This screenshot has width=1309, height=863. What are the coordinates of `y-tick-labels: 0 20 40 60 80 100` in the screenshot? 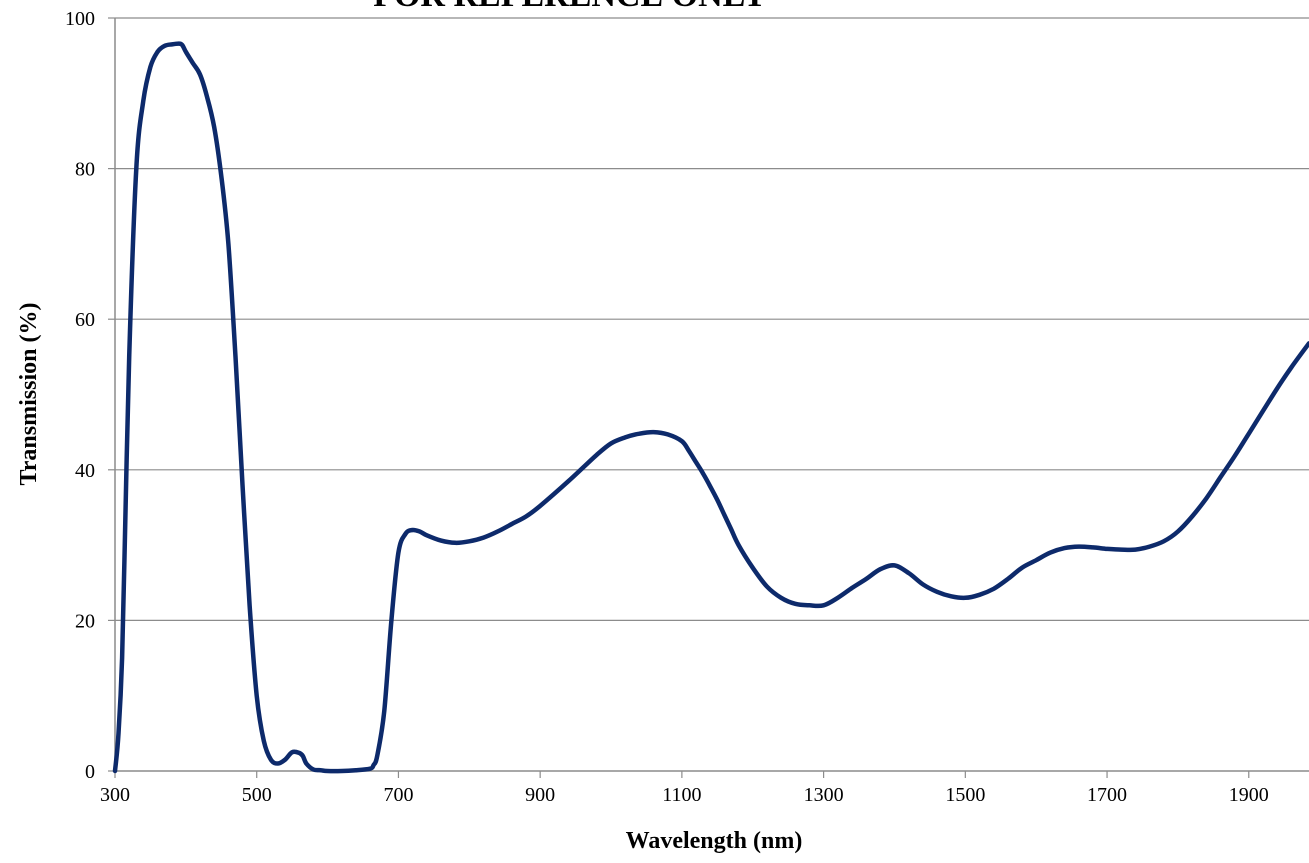 It's located at (90, 395).